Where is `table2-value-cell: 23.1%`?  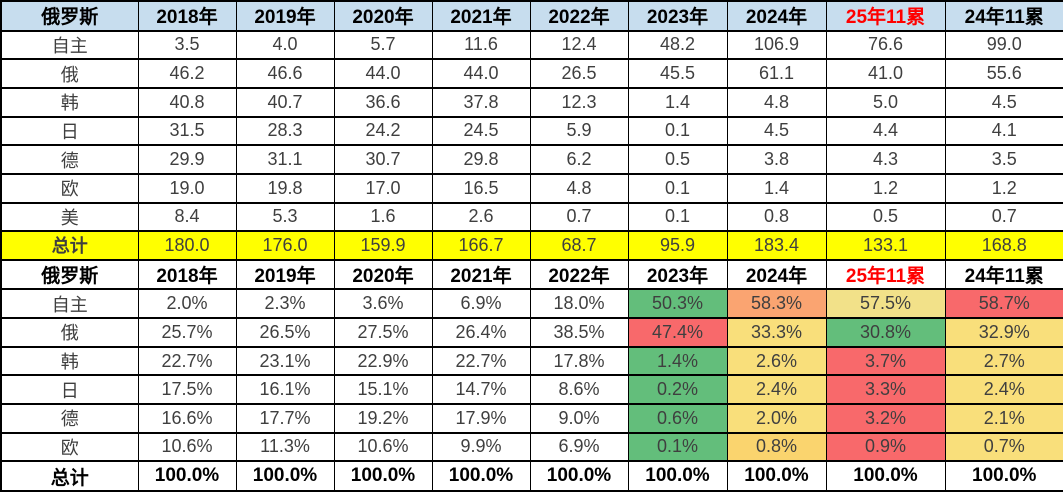
table2-value-cell: 23.1% is located at coordinates (285, 361).